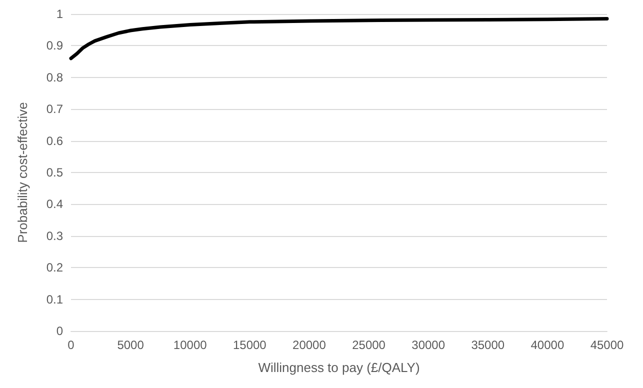 This screenshot has width=643, height=388. I want to click on x-tick-label: 20000, so click(309, 345).